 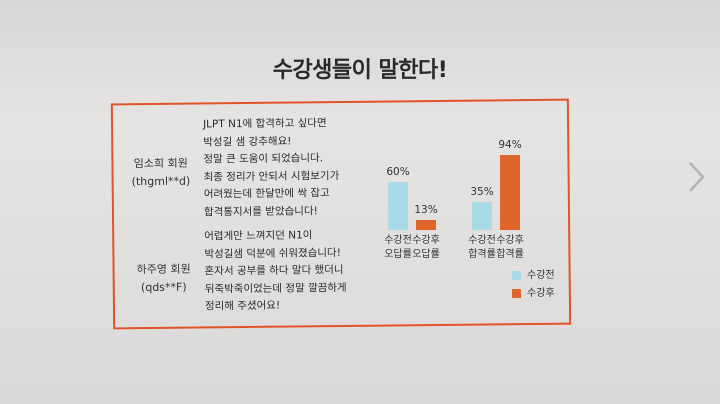 I want to click on reviewer-2: 하주영 회원 (qds**F), so click(x=163, y=279).